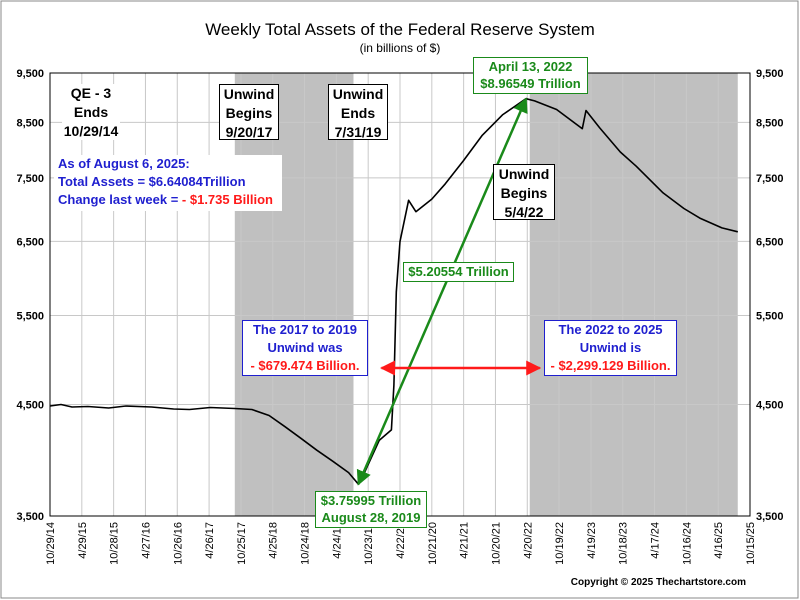  Describe the element at coordinates (83, 540) in the screenshot. I see `x-tick-label: 4/29/15` at that location.